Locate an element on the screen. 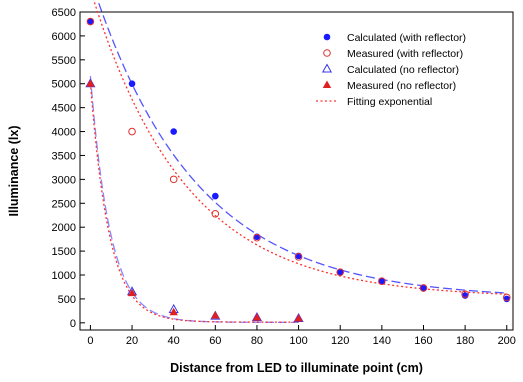 Image resolution: width=523 pixels, height=382 pixels. x-tick-label: 180 is located at coordinates (465, 341).